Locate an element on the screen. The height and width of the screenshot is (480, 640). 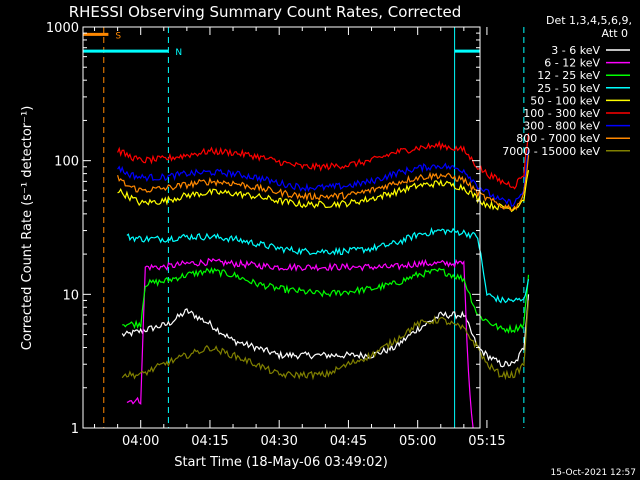
legend-label-3: 12 - 25 keV is located at coordinates (568, 75).